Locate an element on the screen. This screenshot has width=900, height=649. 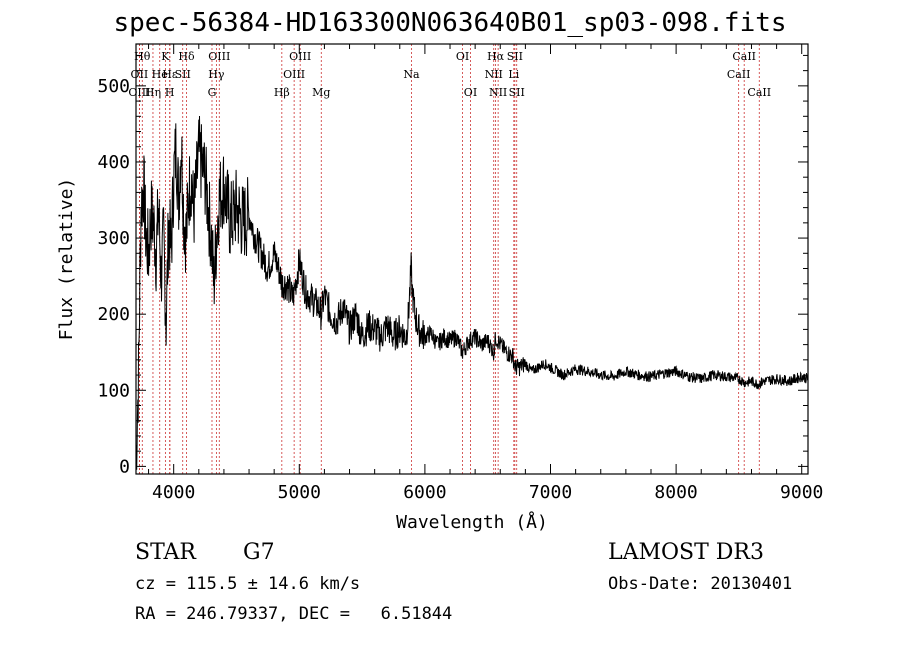
y-axis-label: Flux (relative) is located at coordinates (66, 259).